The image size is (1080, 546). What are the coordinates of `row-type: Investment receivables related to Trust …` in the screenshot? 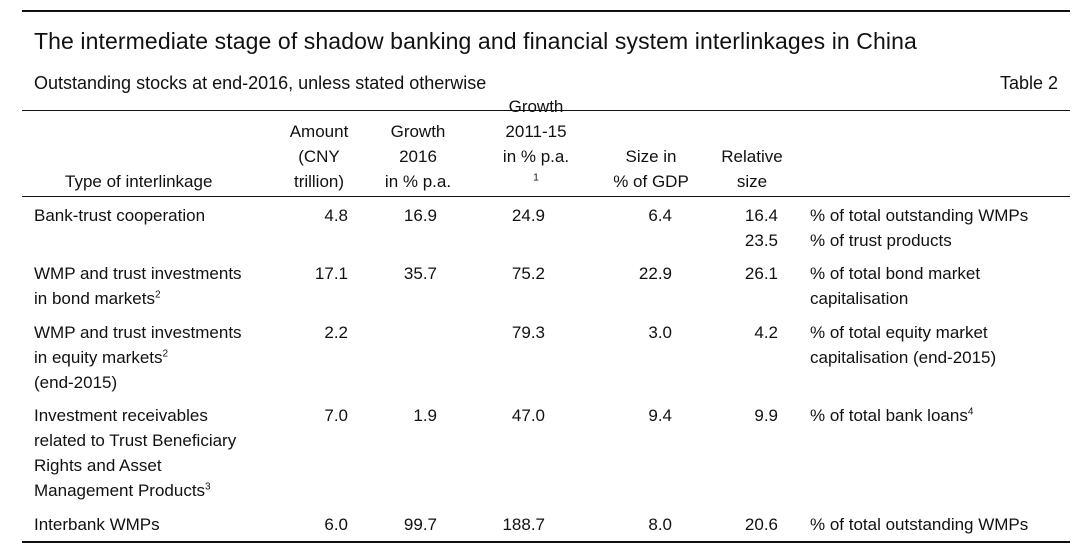 It's located at (135, 453).